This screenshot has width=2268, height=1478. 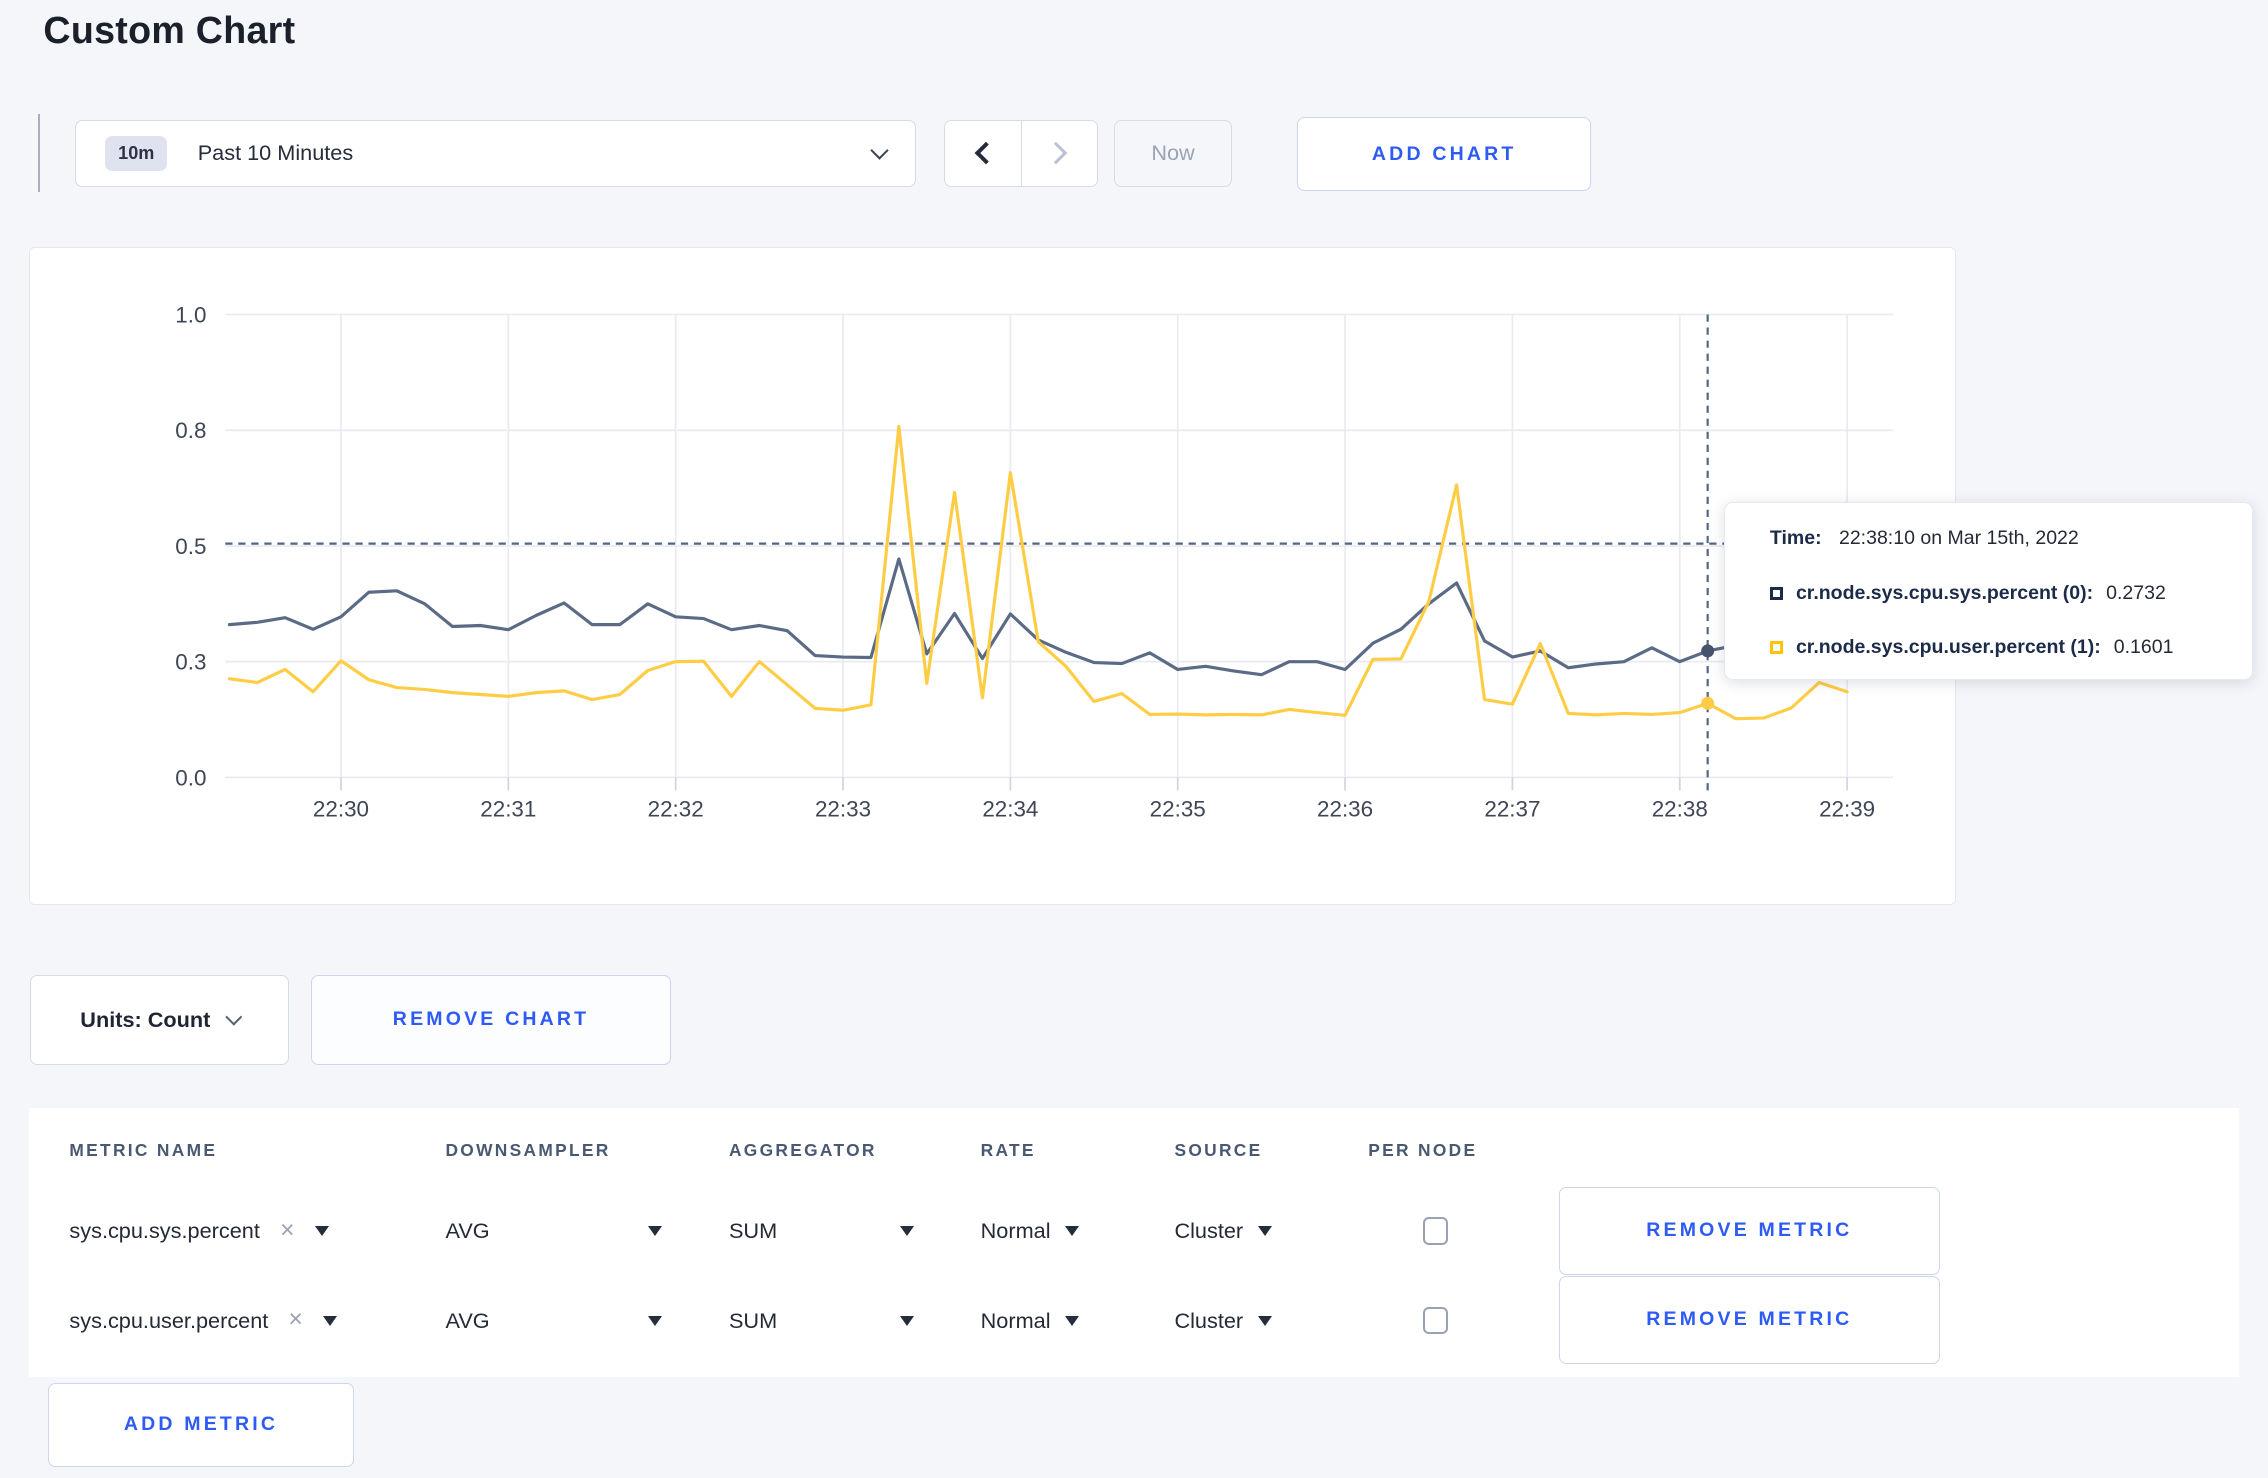 What do you see at coordinates (1944, 592) in the screenshot?
I see `tooltip-series-label: cr.node.sys.cpu.sys.percent (0):` at bounding box center [1944, 592].